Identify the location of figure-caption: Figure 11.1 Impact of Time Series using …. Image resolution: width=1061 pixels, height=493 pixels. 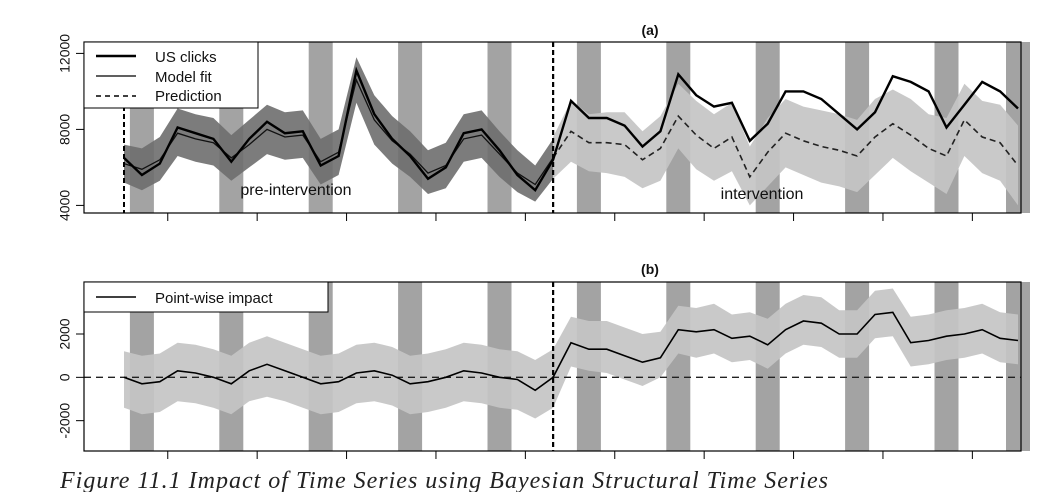
(444, 480).